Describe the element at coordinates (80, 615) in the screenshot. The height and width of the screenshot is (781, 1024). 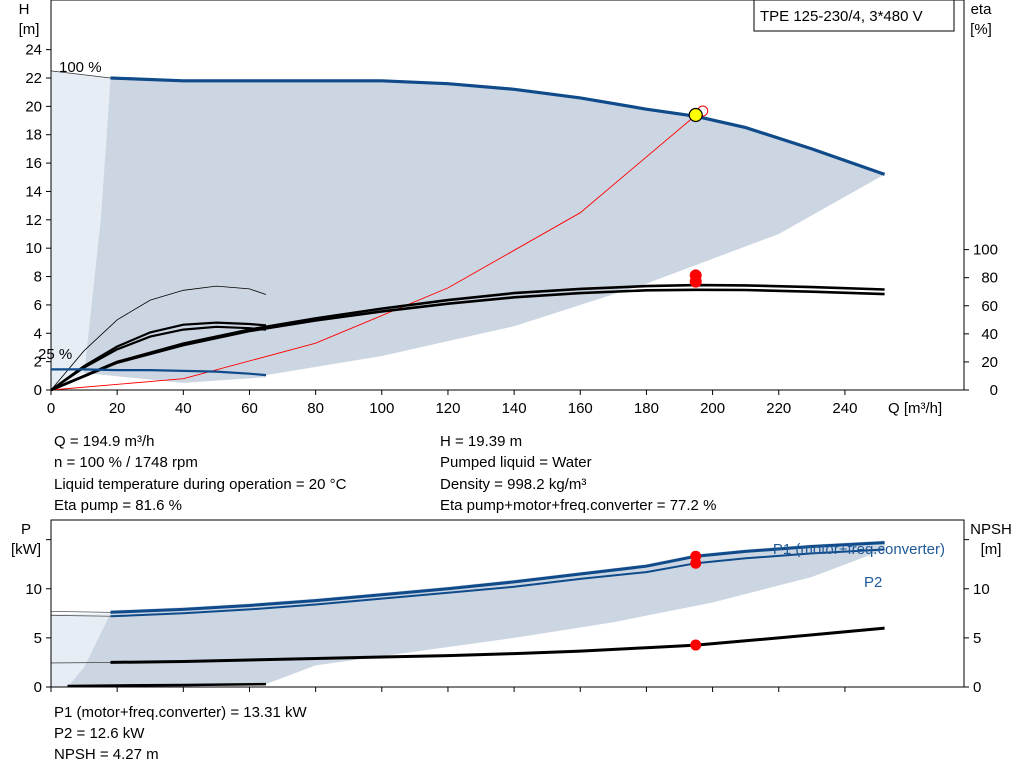
I see `p2-extension` at that location.